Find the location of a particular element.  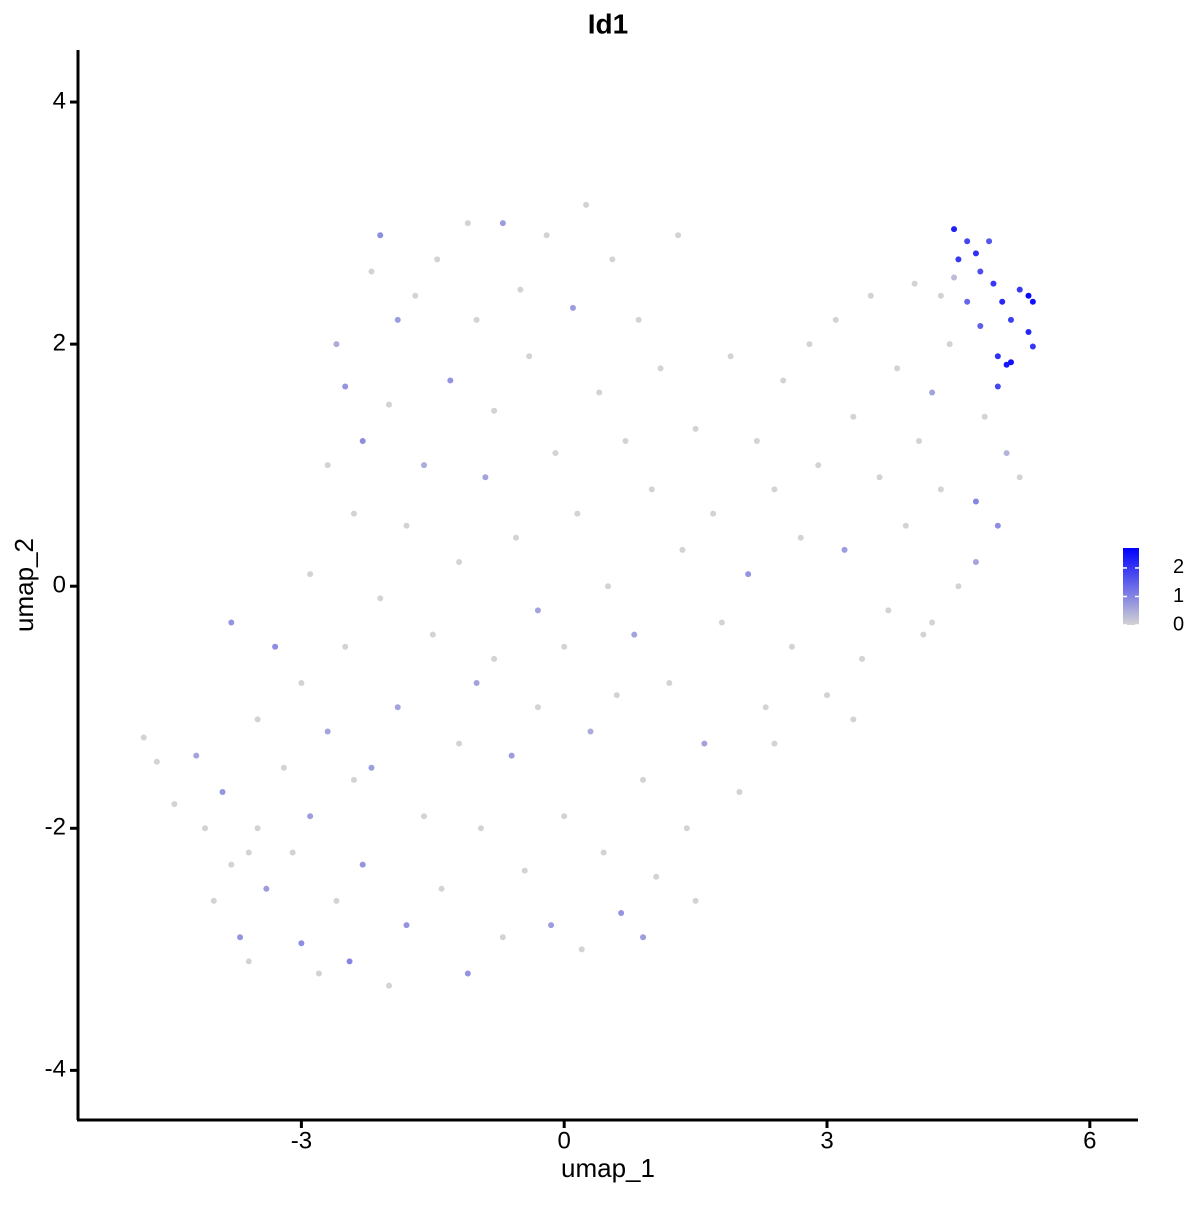

x-tick-label: 6 is located at coordinates (1089, 1140).